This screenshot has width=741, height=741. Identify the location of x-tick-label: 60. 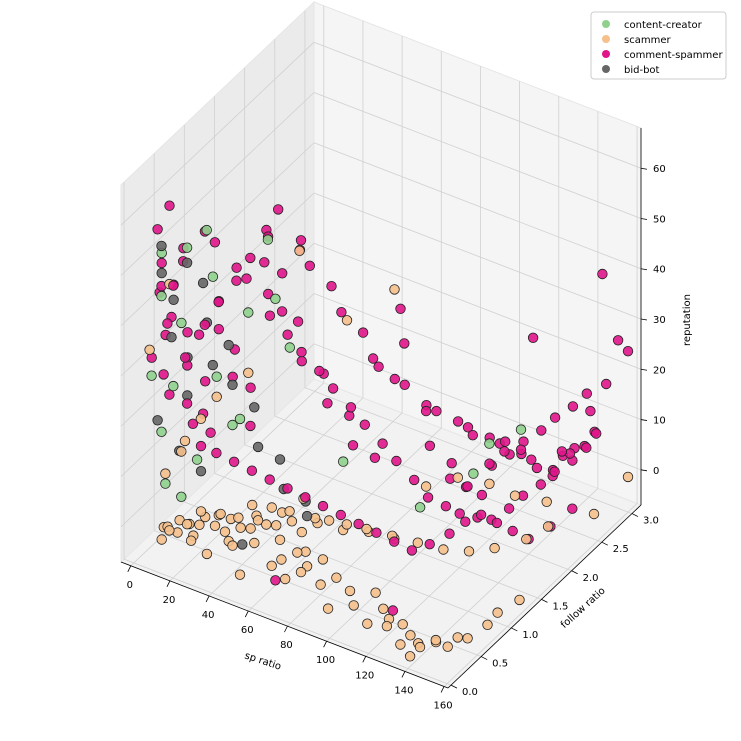
(247, 630).